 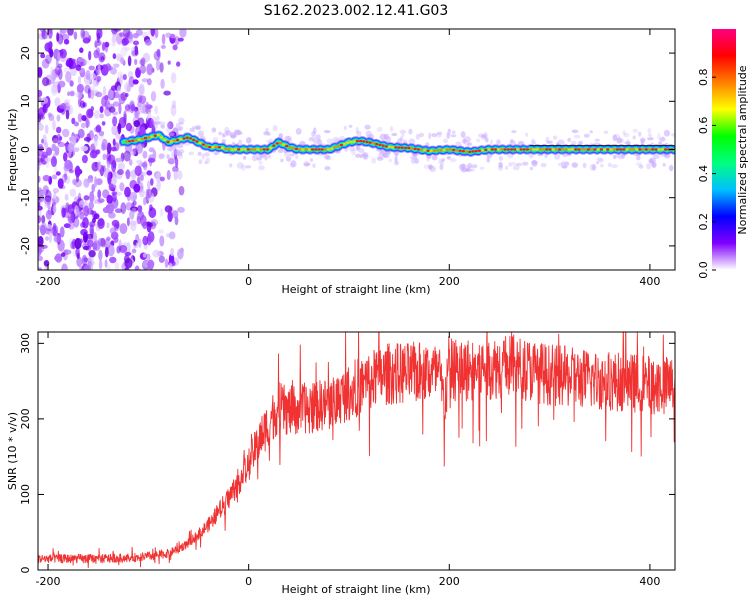 I want to click on x-tick-label: 400, so click(x=649, y=581).